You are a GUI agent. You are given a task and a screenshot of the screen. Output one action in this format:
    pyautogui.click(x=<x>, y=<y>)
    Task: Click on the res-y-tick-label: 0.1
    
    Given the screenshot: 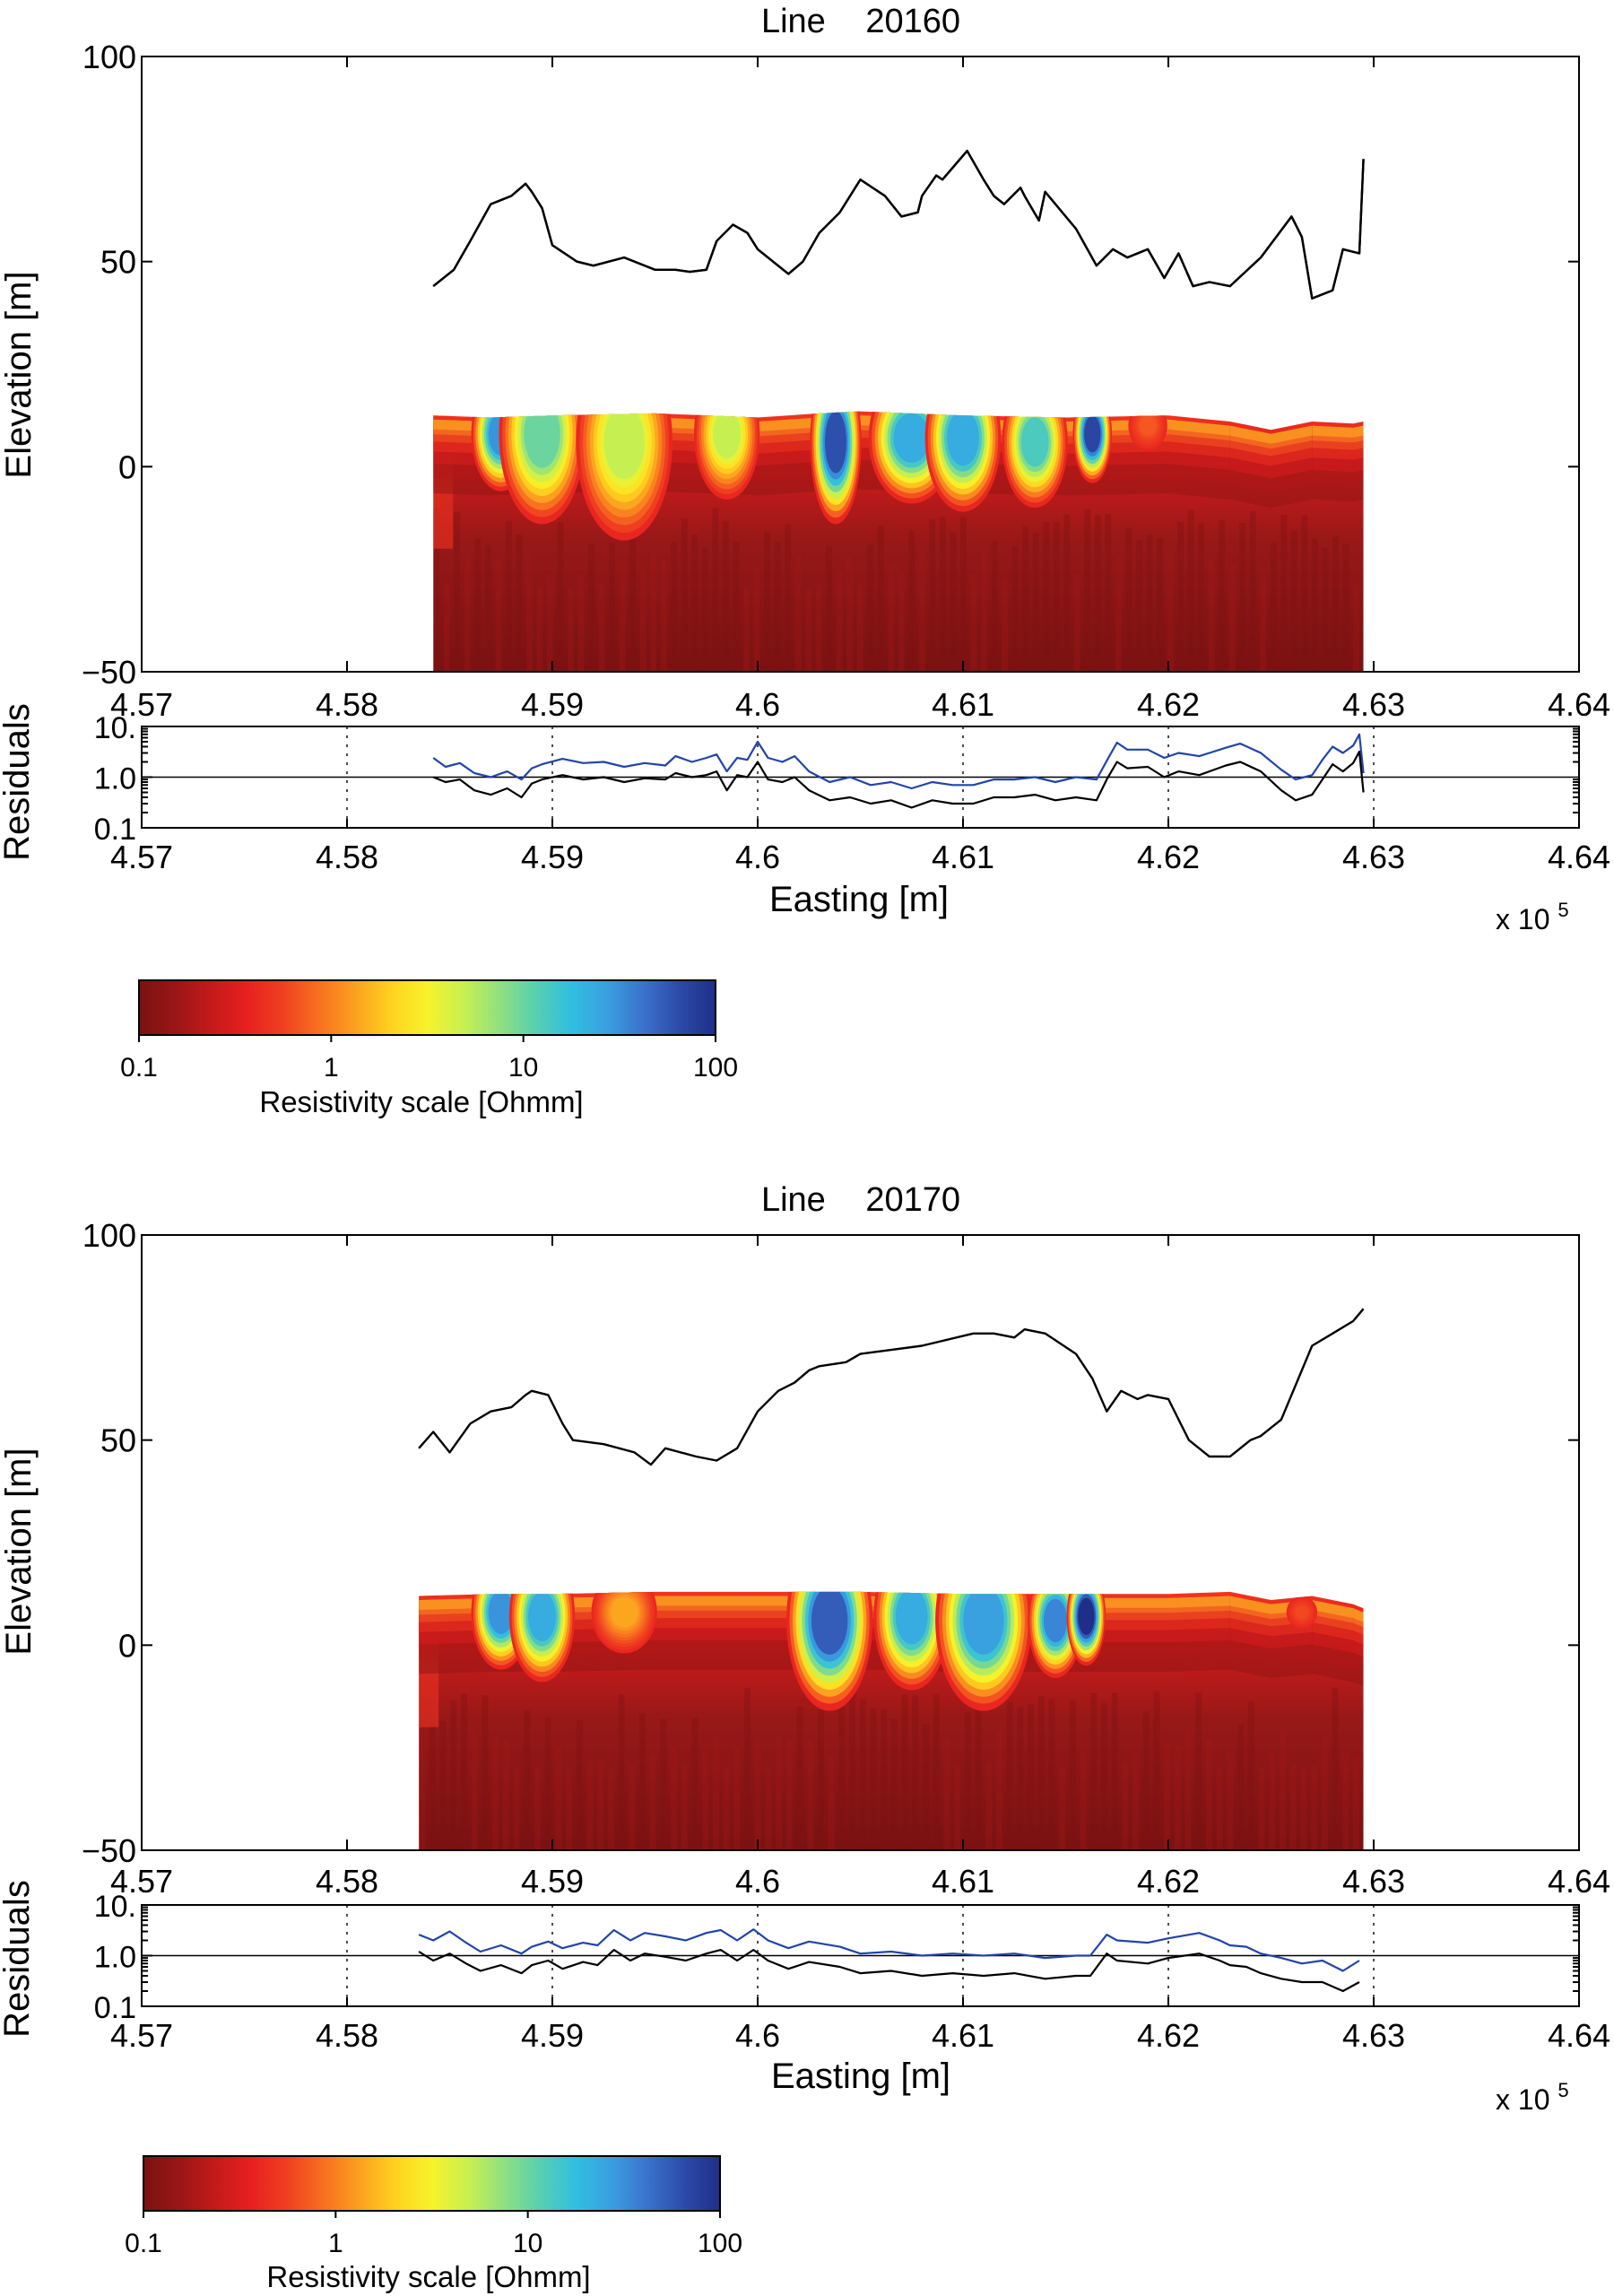 What is the action you would take?
    pyautogui.click(x=115, y=2008)
    